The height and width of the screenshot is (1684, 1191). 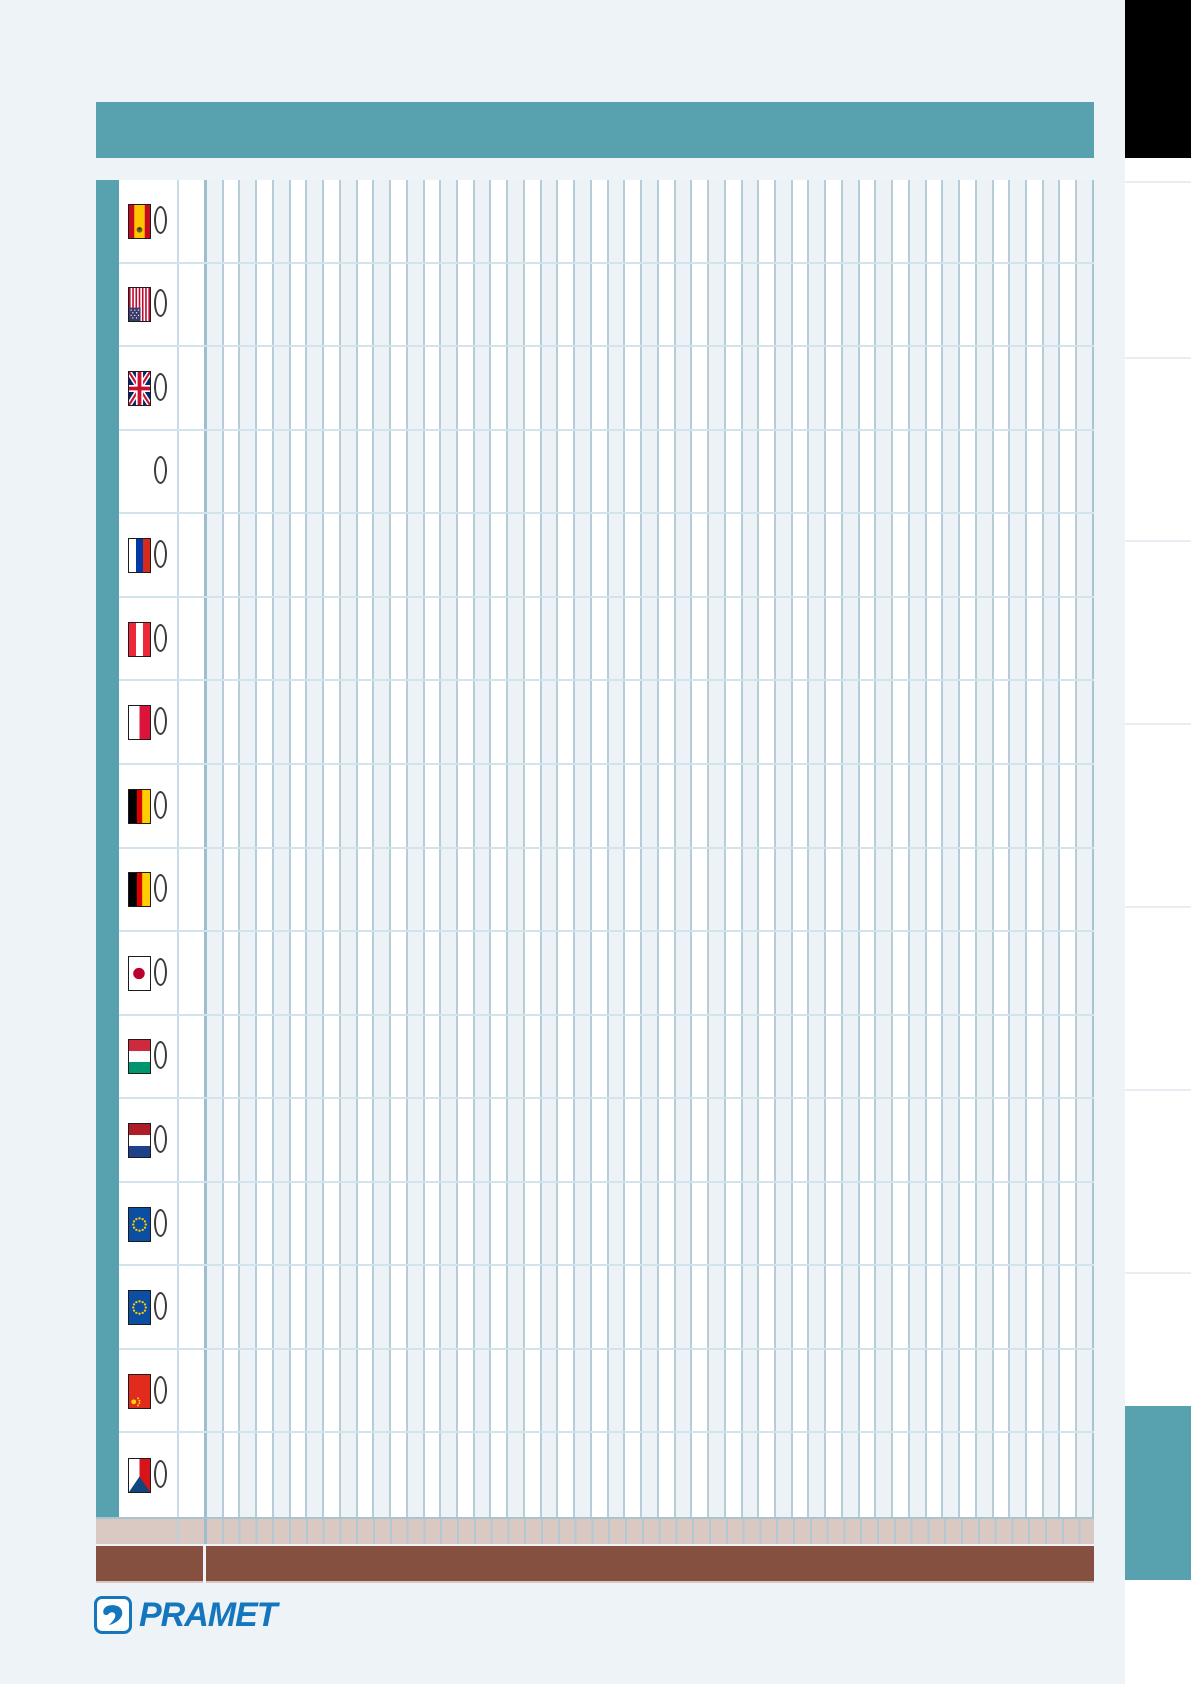 I want to click on flag-russia-icon, so click(x=139, y=556).